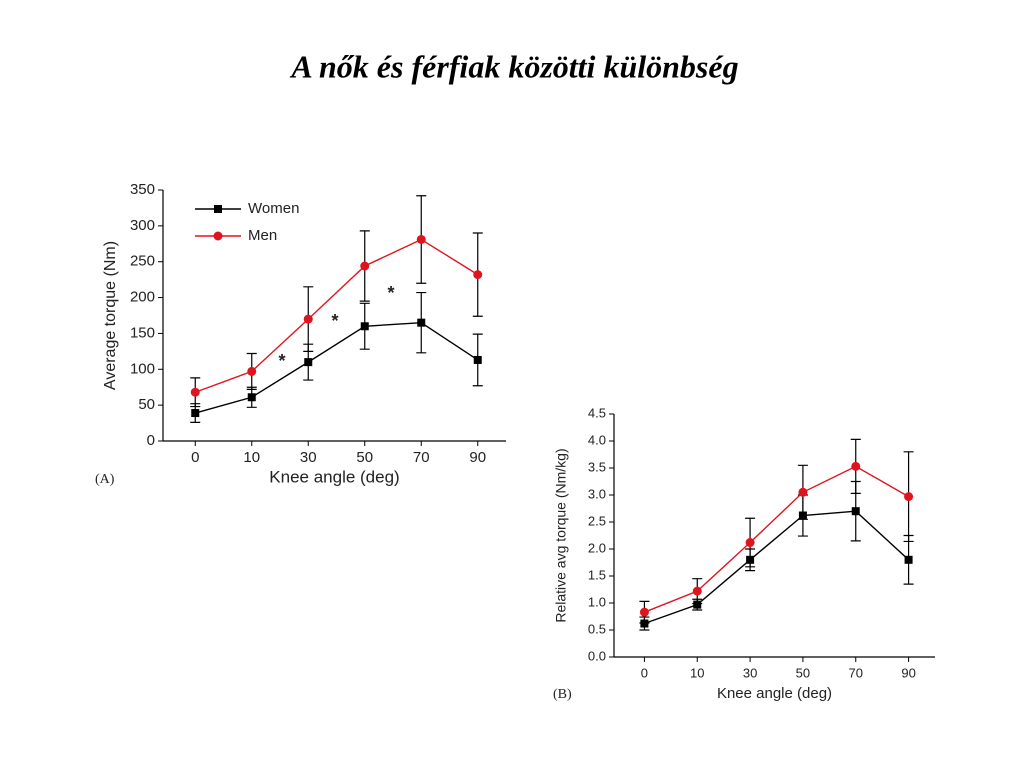 This screenshot has width=1024, height=768. What do you see at coordinates (513, 66) in the screenshot?
I see `slide-title: A nők és férfiak közötti különbség` at bounding box center [513, 66].